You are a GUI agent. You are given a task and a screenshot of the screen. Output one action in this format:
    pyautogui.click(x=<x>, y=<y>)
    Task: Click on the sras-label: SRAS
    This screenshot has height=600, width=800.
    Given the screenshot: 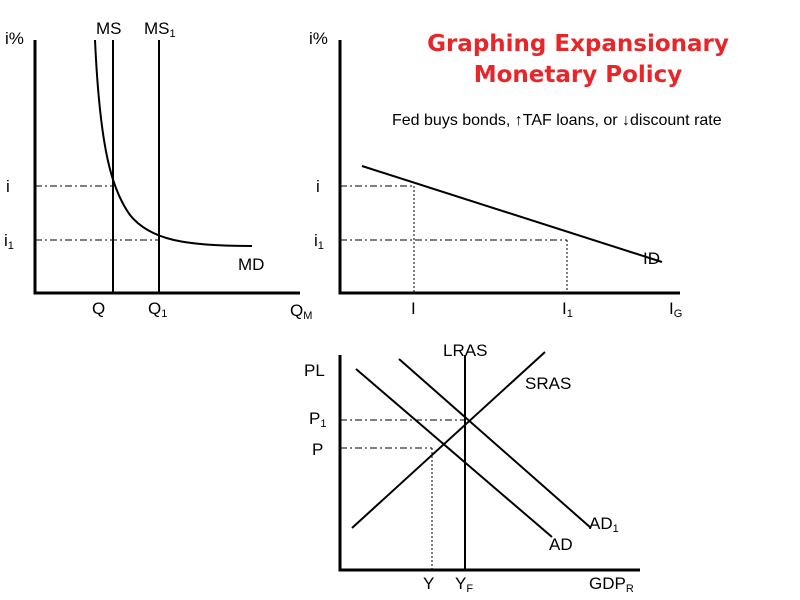 What is the action you would take?
    pyautogui.click(x=548, y=383)
    